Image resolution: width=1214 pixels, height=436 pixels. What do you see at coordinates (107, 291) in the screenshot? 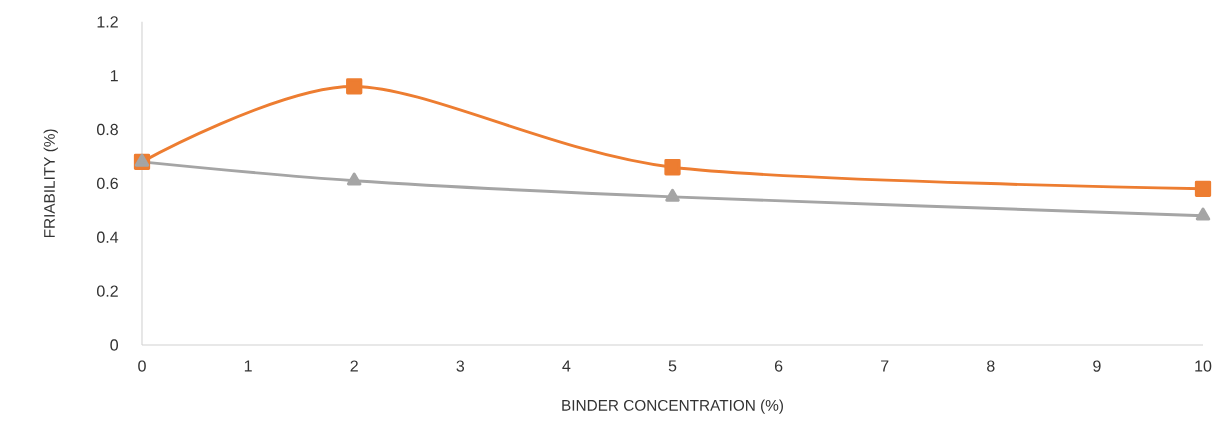
I see `y-tick-label: 0.2` at bounding box center [107, 291].